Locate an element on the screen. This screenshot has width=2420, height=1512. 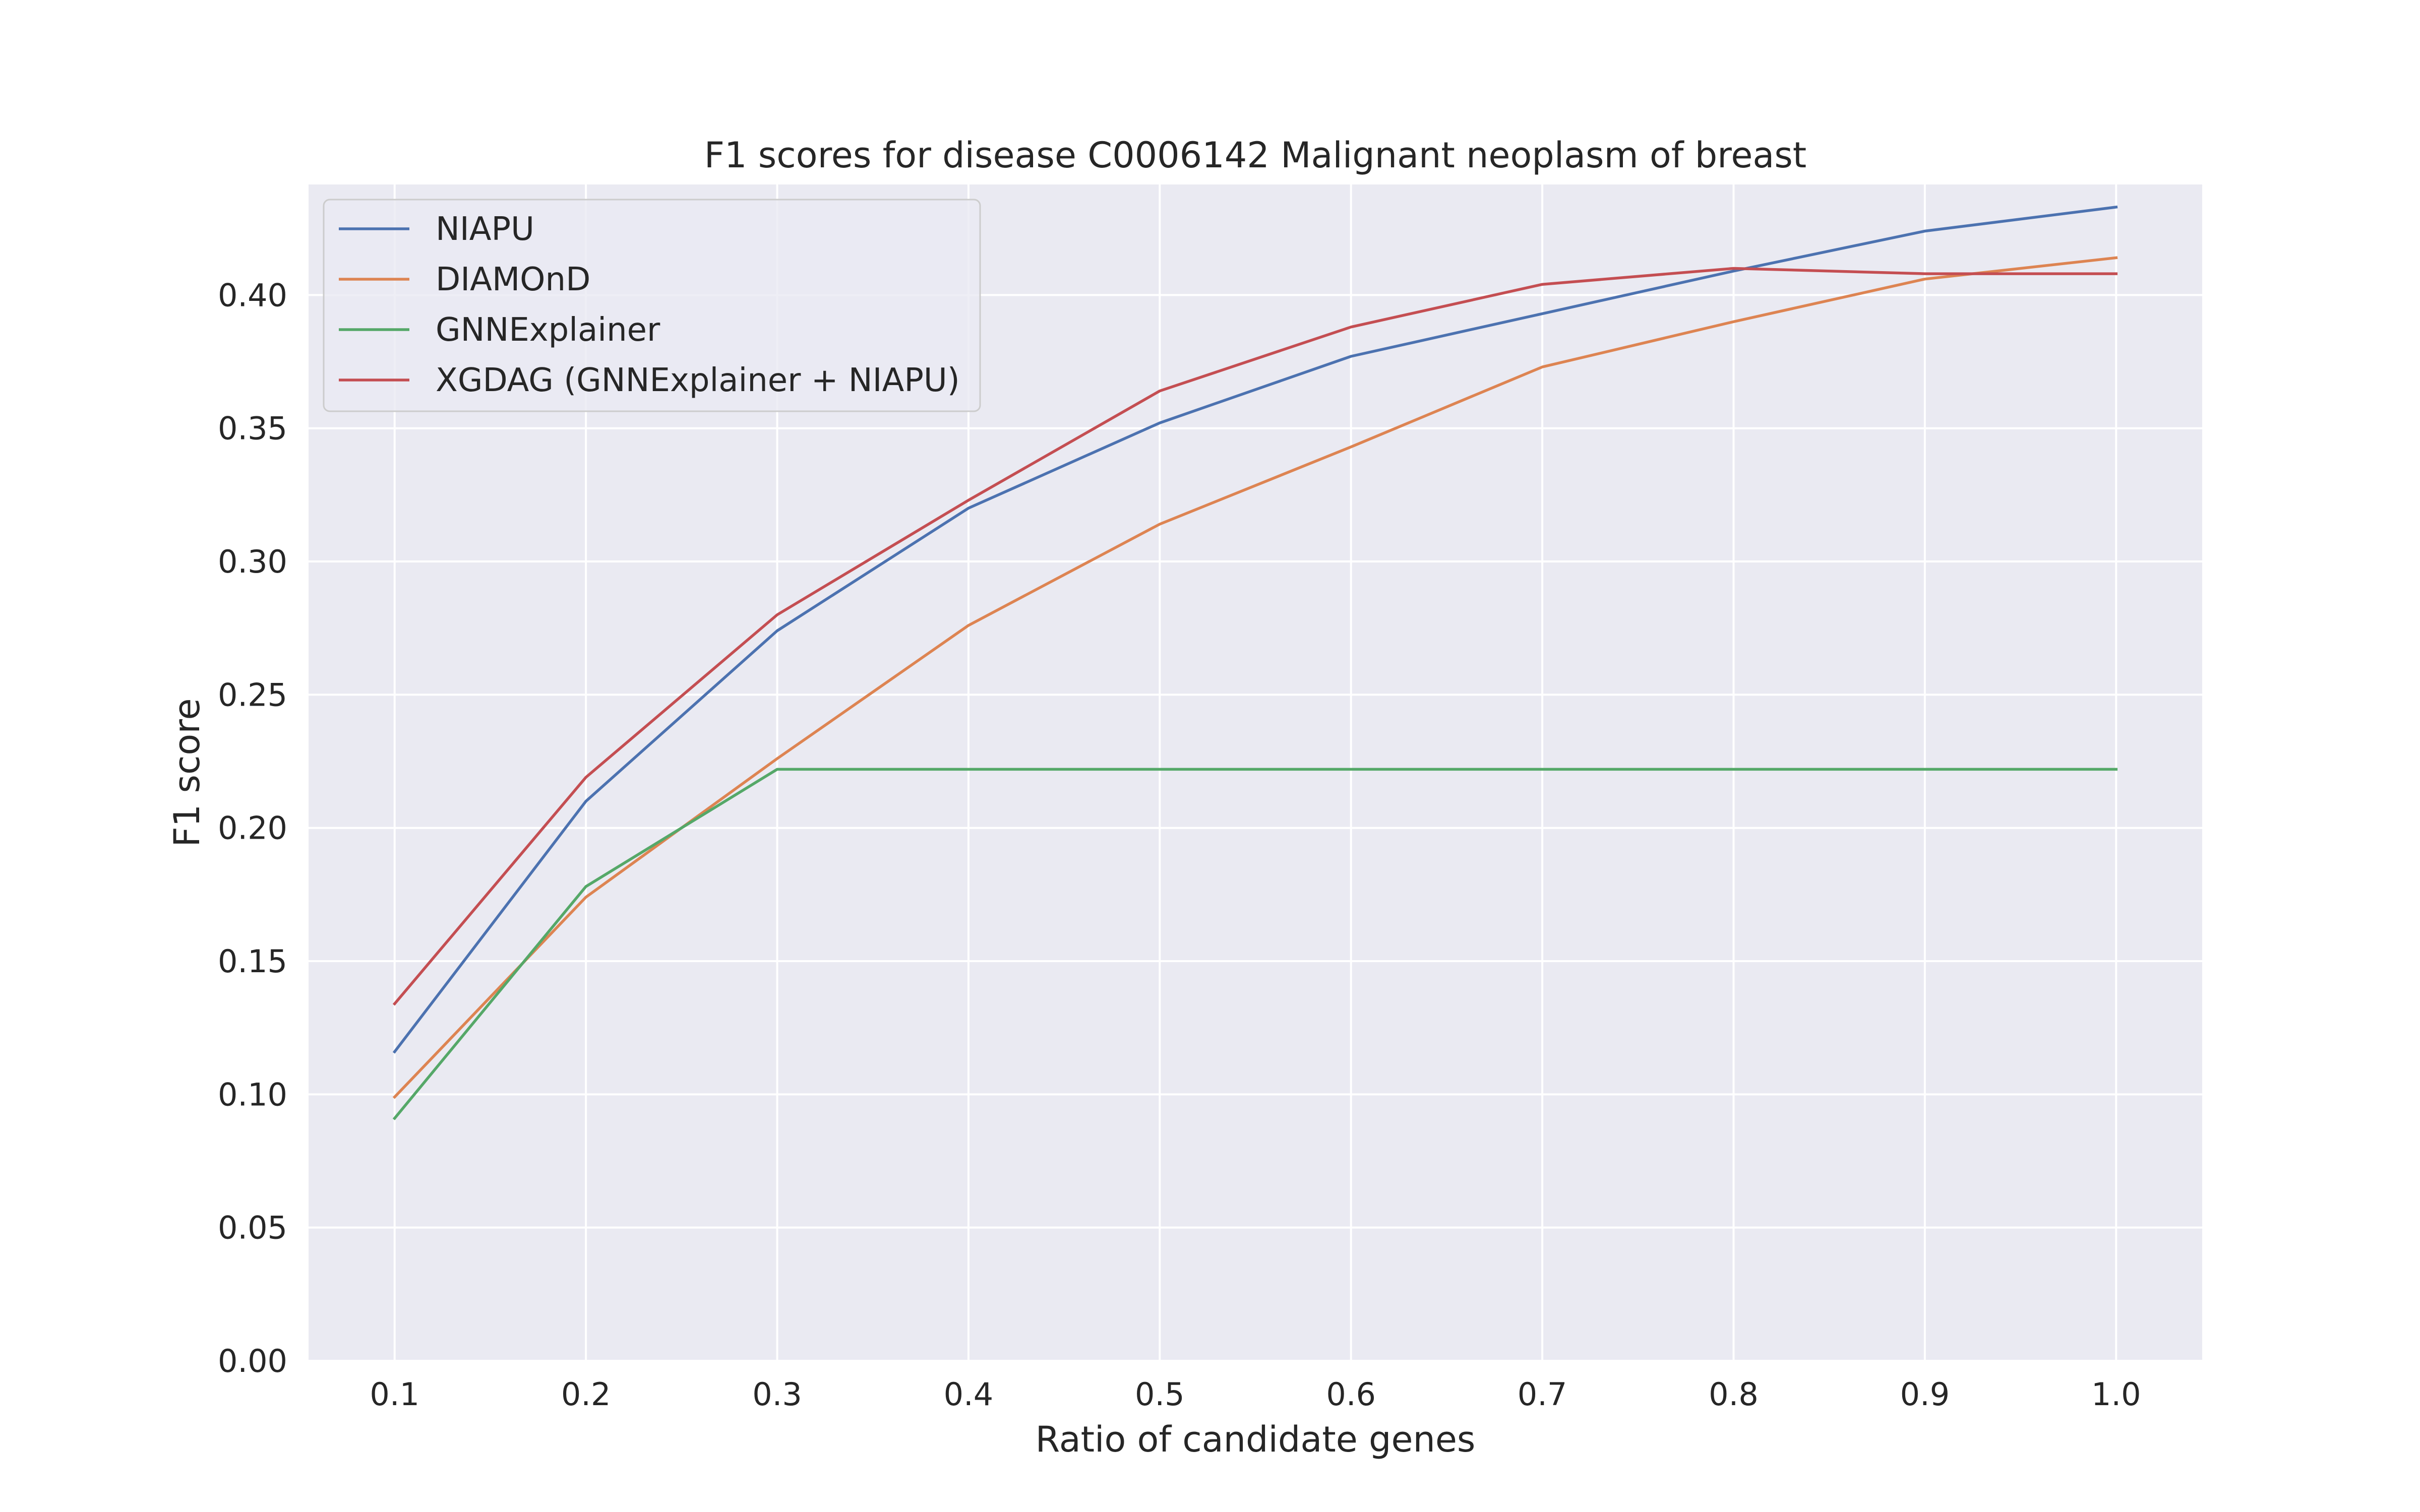
y-tick-label: 0.30 is located at coordinates (252, 561).